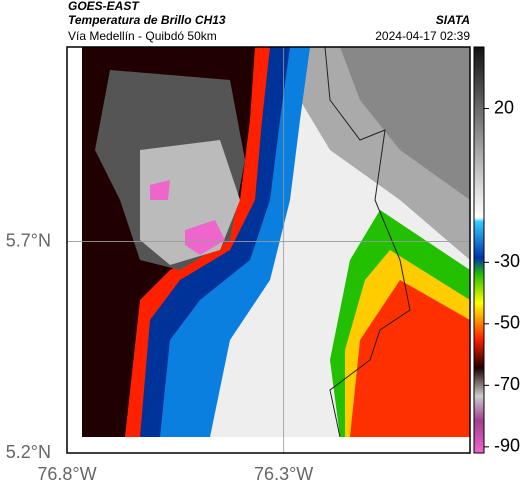  I want to click on colorbar-tick-label: 20, so click(504, 107).